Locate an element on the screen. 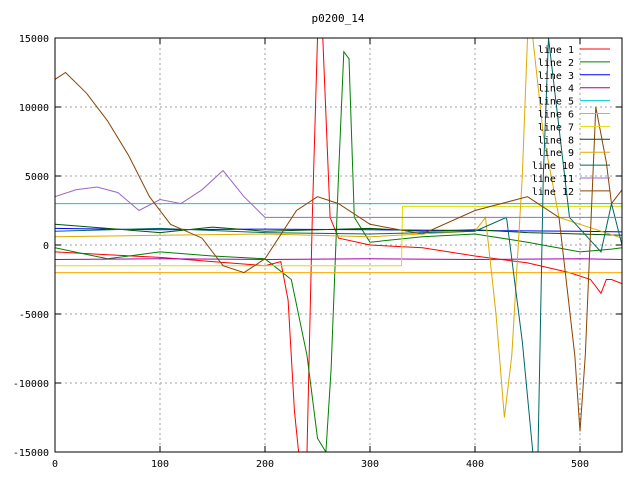 The image size is (640, 480). y-tick-label: -5000 is located at coordinates (34, 315).